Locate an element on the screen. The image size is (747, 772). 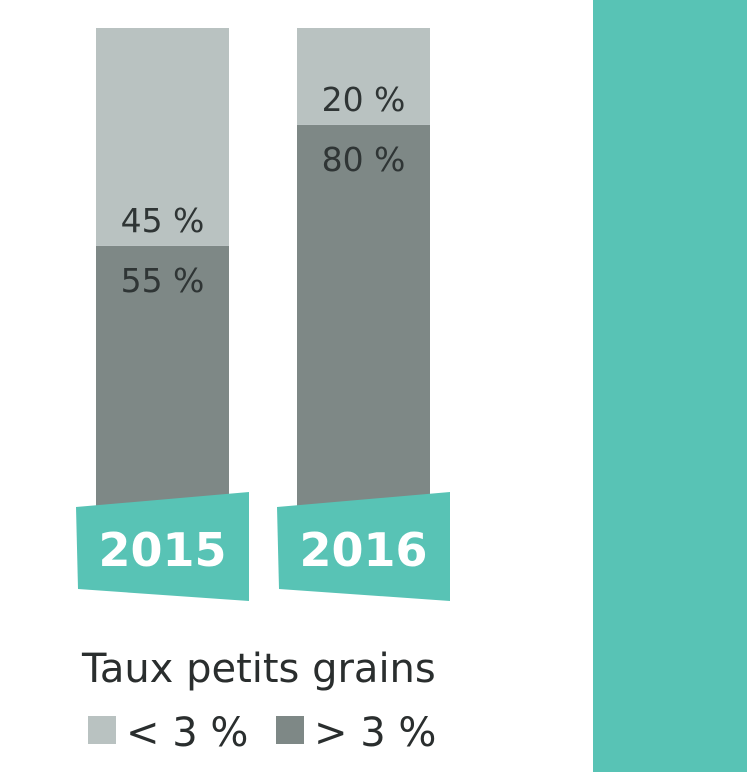
legend-label-above-3: > 3 % is located at coordinates (375, 733).